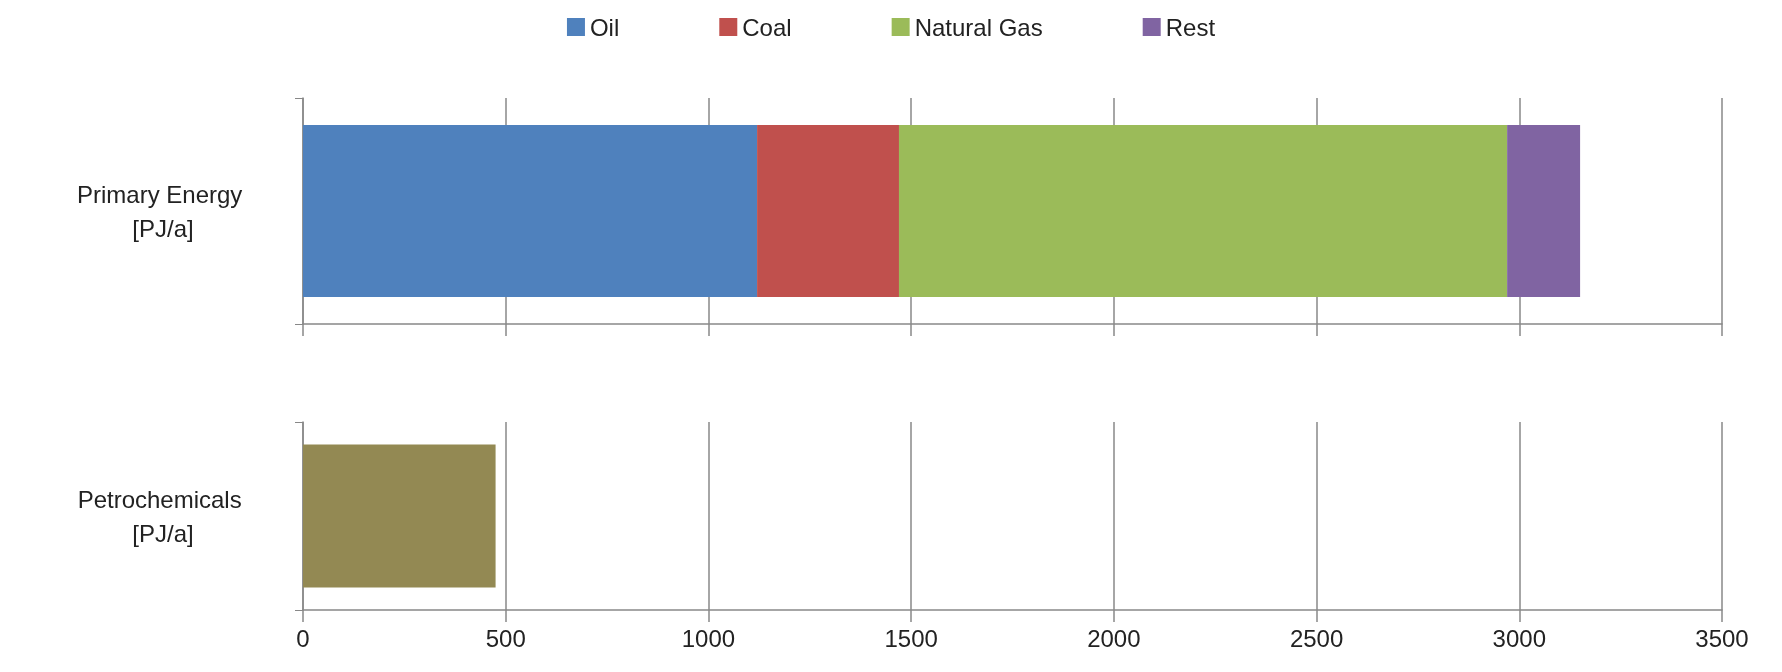 The height and width of the screenshot is (672, 1782). Describe the element at coordinates (911, 638) in the screenshot. I see `x-tick-label: 1500` at that location.